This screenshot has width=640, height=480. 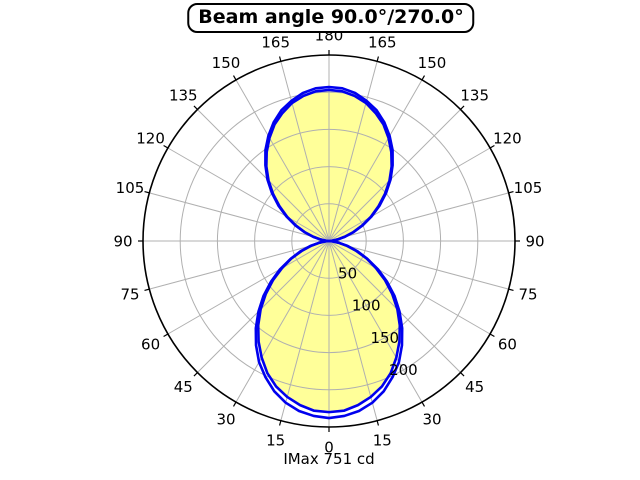 I want to click on radial-tick-label: 150, so click(x=384, y=338).